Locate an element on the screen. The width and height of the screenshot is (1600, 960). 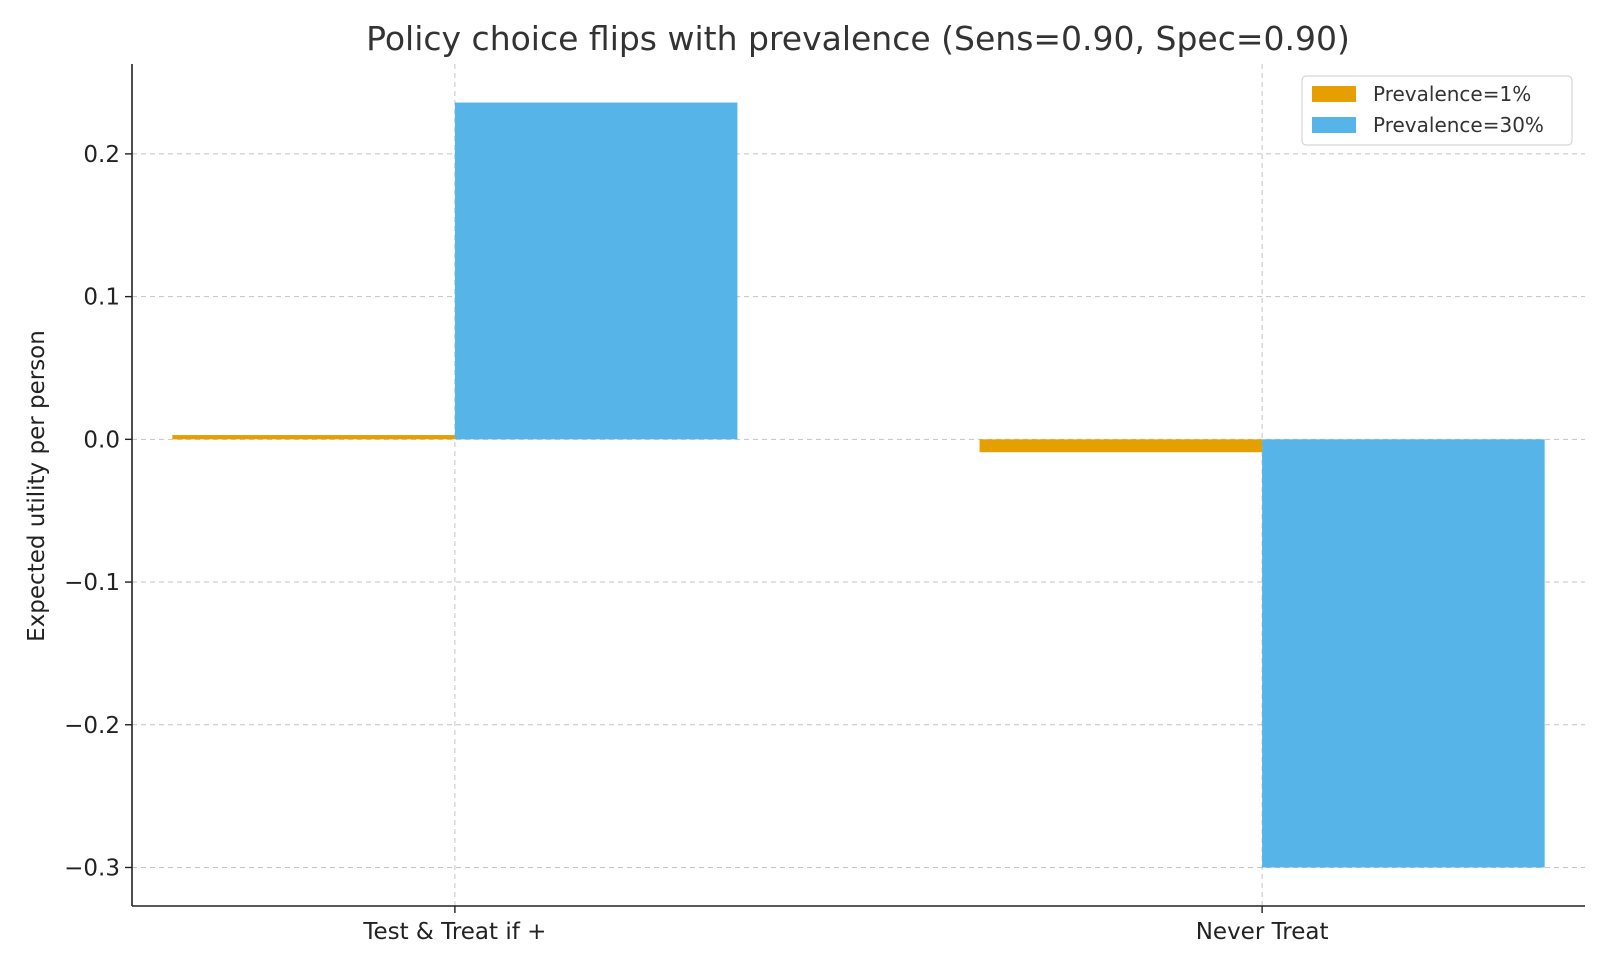
bar-prevalence-30pct-test-and-treat is located at coordinates (596, 271).